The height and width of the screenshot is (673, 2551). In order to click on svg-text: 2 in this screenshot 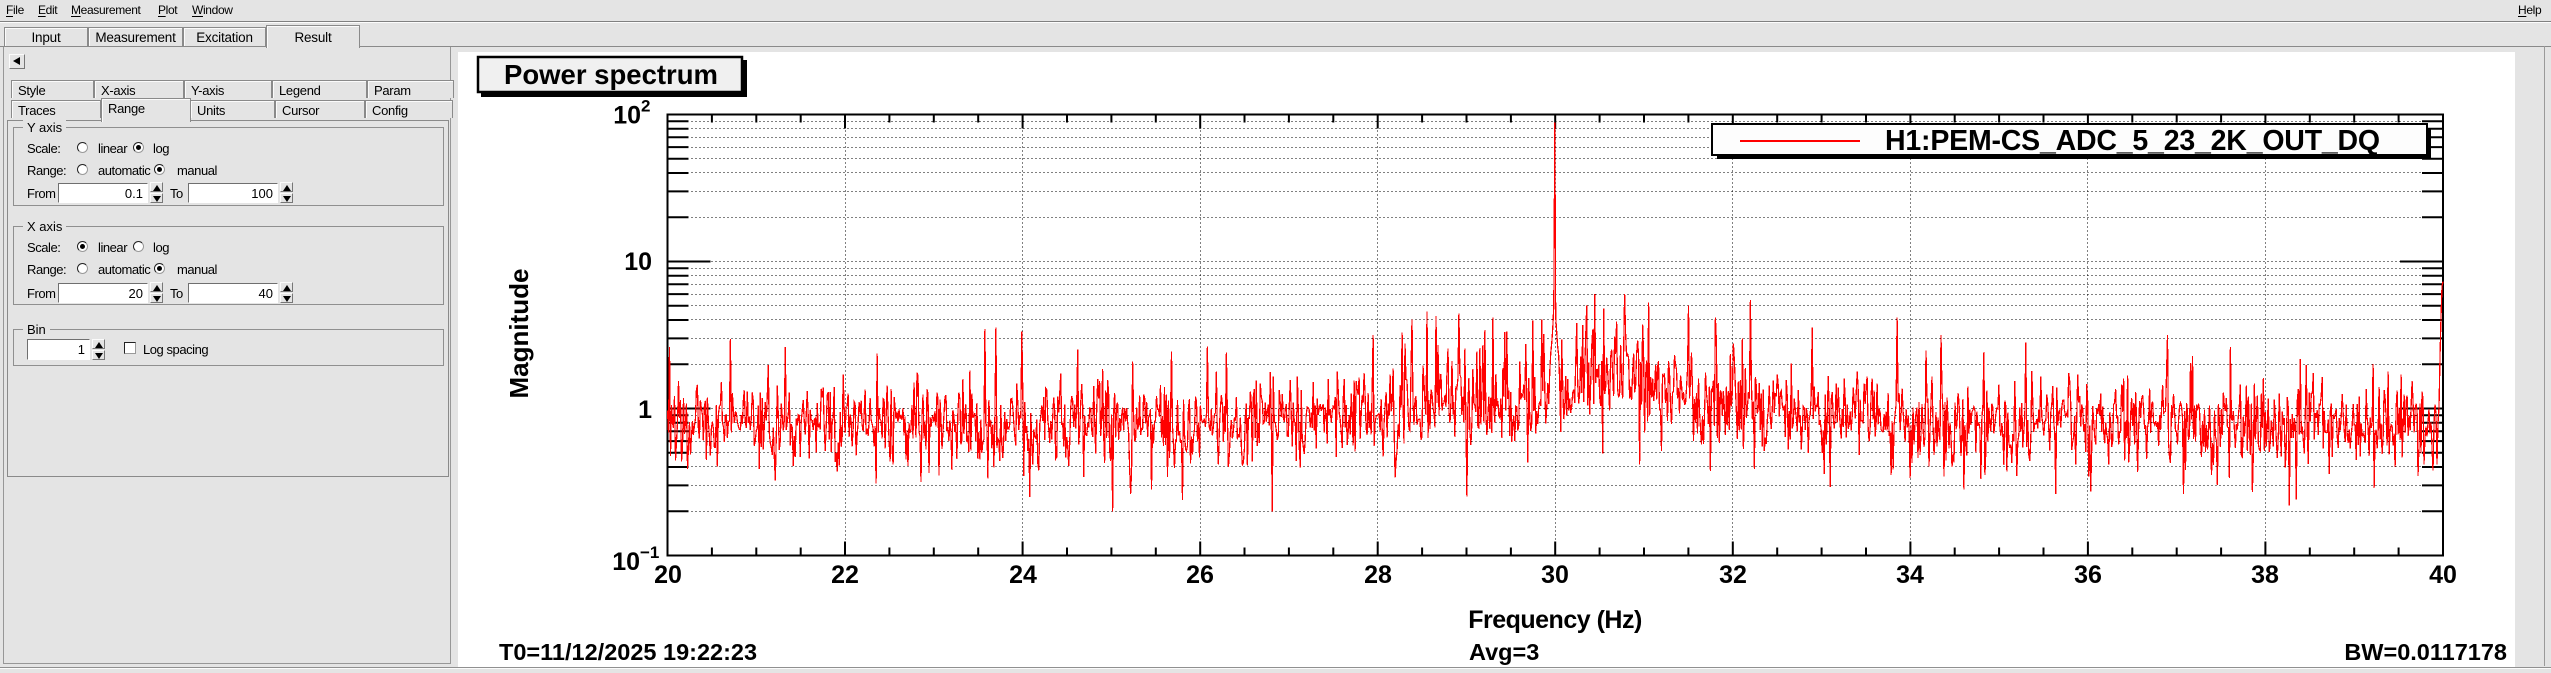, I will do `click(645, 106)`.